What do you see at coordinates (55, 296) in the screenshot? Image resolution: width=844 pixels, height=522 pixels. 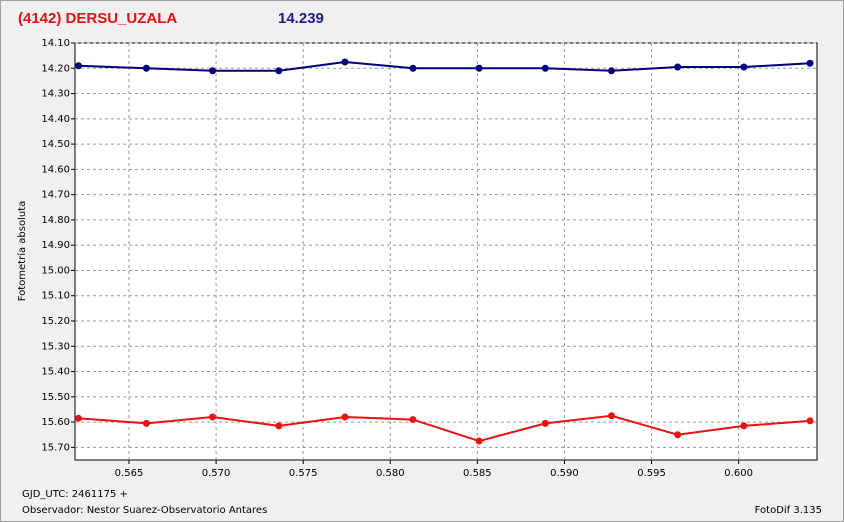 I see `y-tick-label: 15.10` at bounding box center [55, 296].